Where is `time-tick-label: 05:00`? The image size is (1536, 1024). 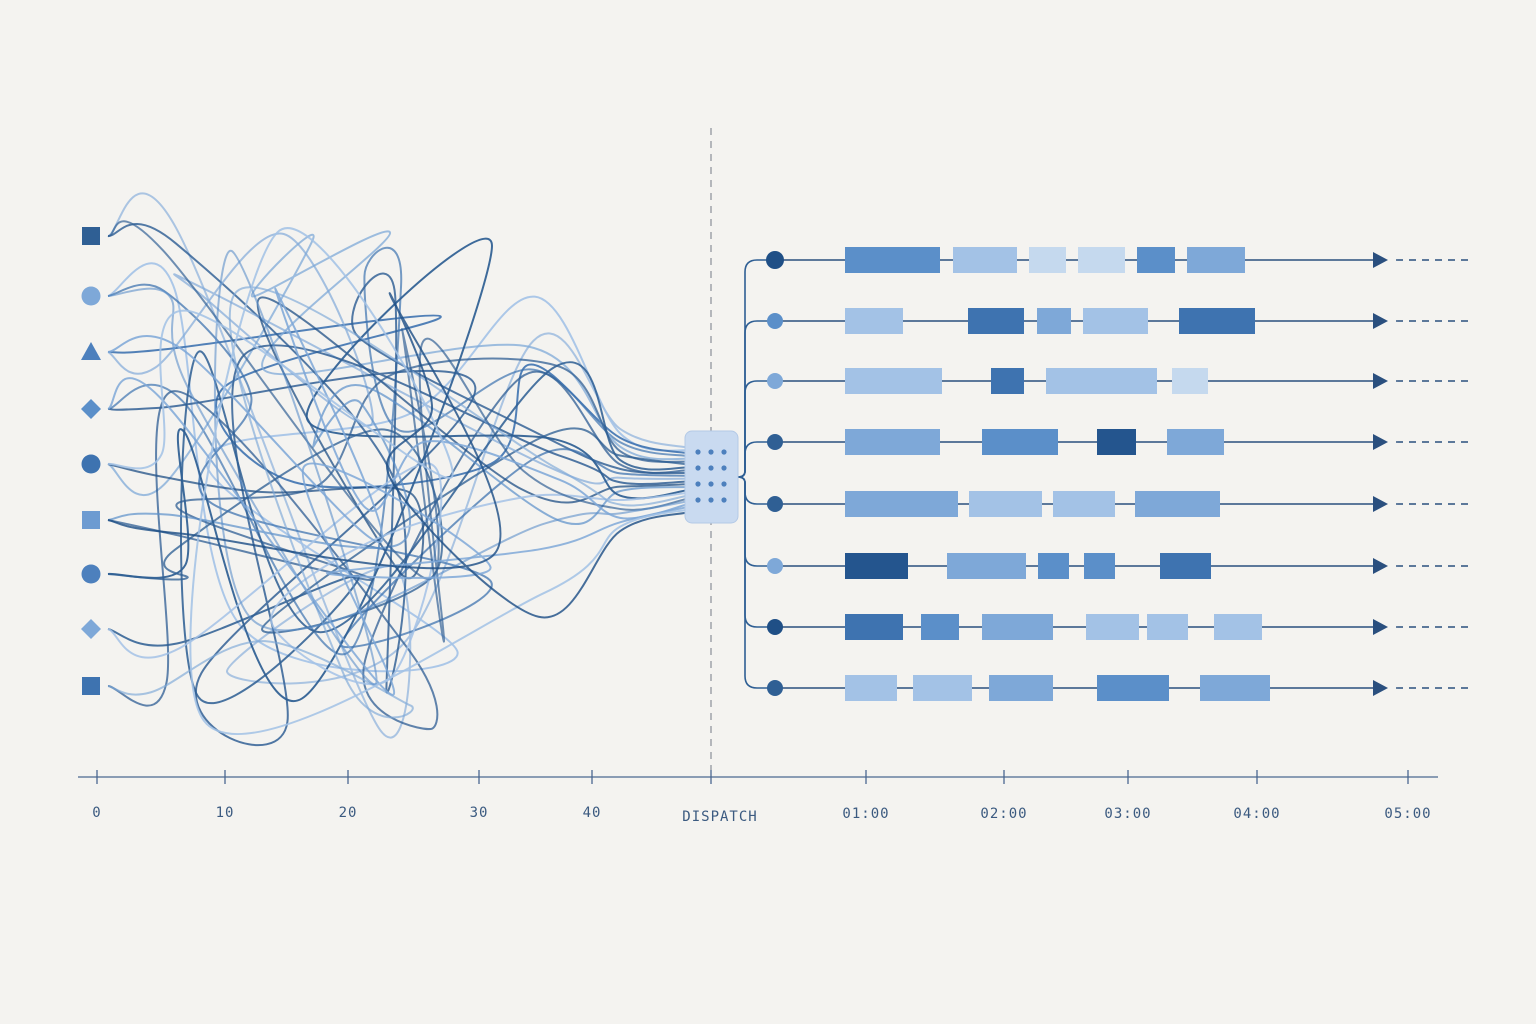
time-tick-label: 05:00 is located at coordinates (1407, 814).